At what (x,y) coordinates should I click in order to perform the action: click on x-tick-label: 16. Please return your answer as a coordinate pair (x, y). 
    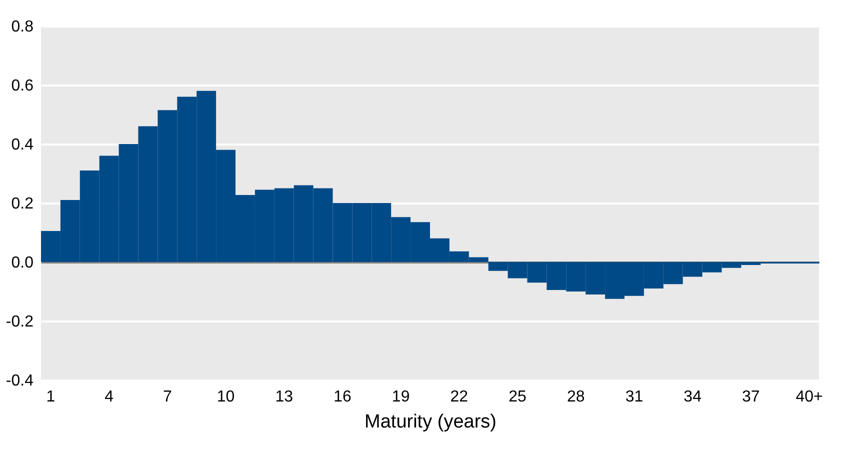
    Looking at the image, I should click on (343, 397).